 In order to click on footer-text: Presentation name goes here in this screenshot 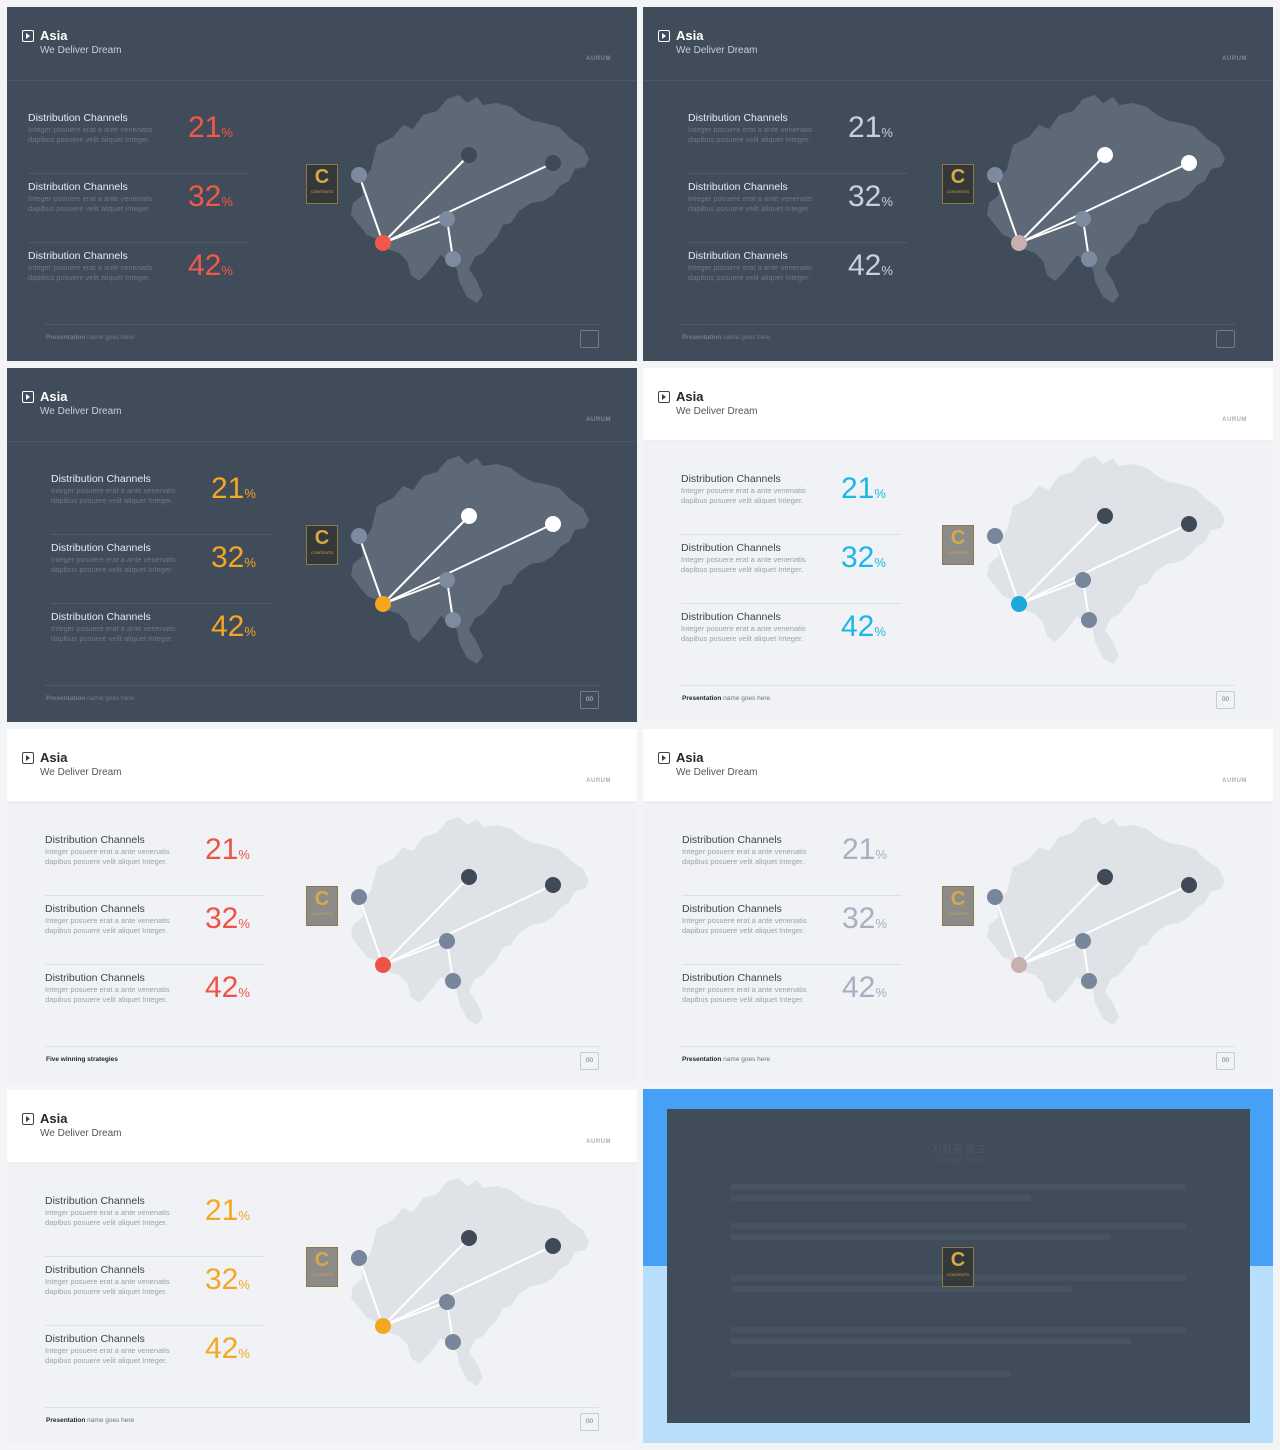, I will do `click(90, 337)`.